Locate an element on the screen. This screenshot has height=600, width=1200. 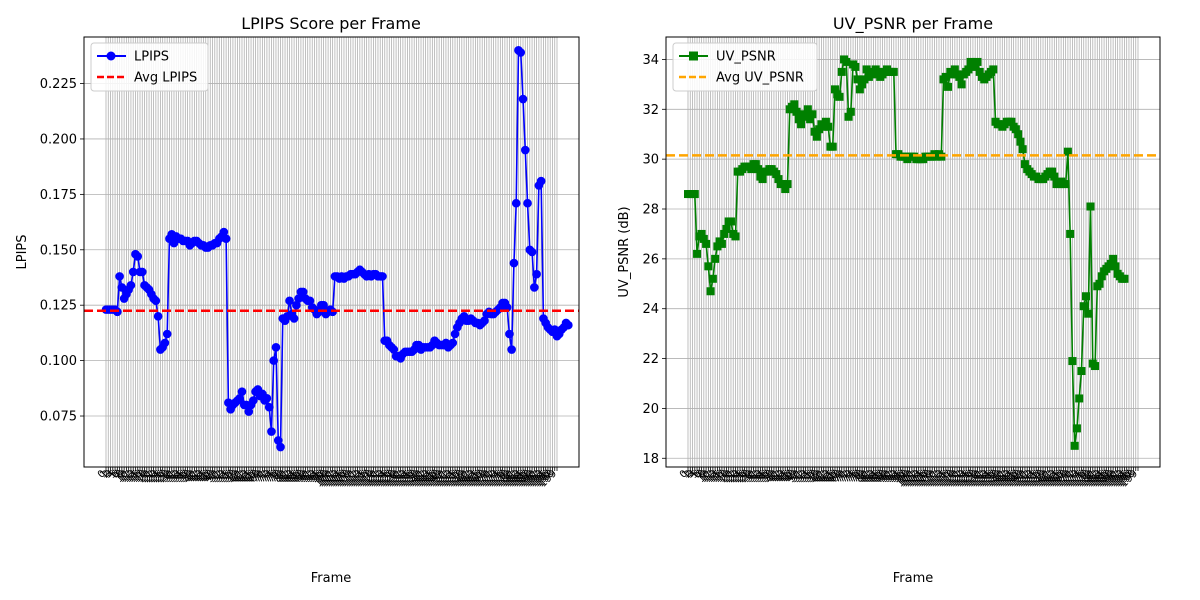
uv-psnr-y-tick-label: 30 is located at coordinates (650, 160).